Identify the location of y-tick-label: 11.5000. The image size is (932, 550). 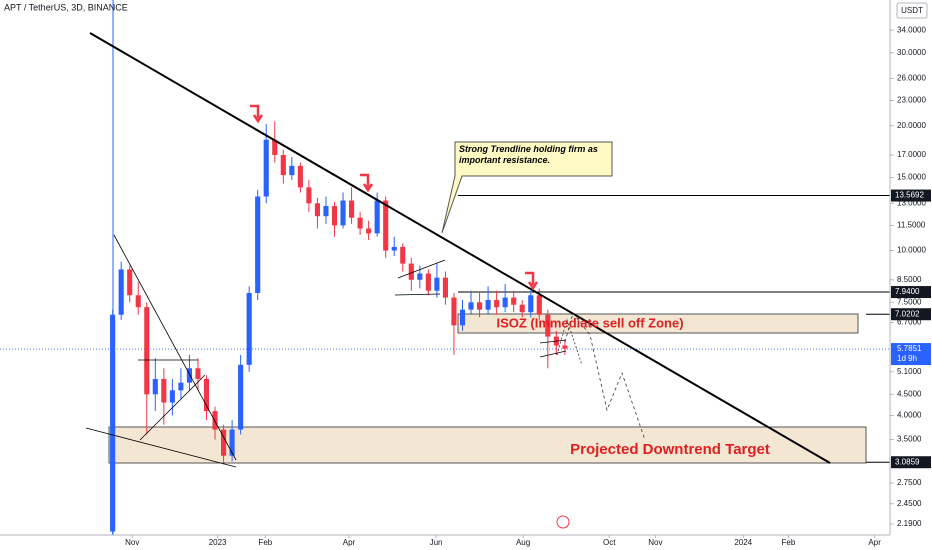
(911, 224).